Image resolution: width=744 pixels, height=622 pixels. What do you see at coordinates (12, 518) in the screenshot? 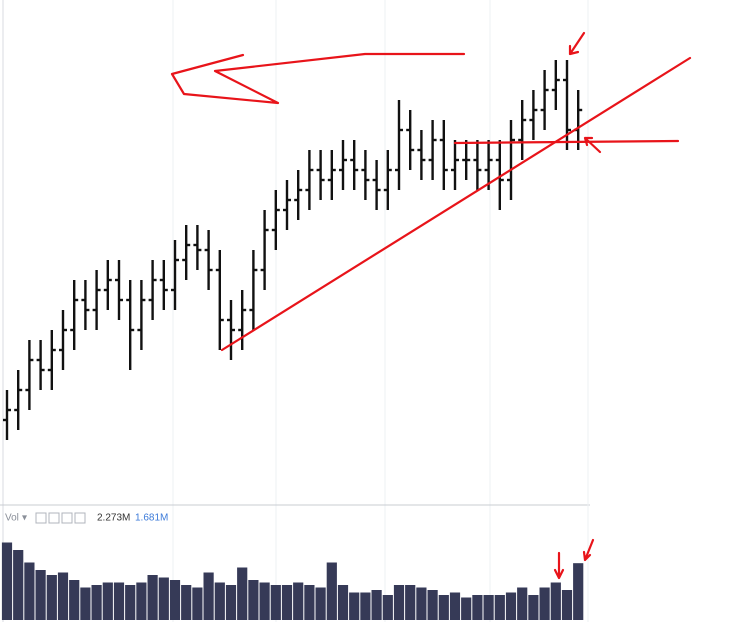
I see `volume-label: Vol` at bounding box center [12, 518].